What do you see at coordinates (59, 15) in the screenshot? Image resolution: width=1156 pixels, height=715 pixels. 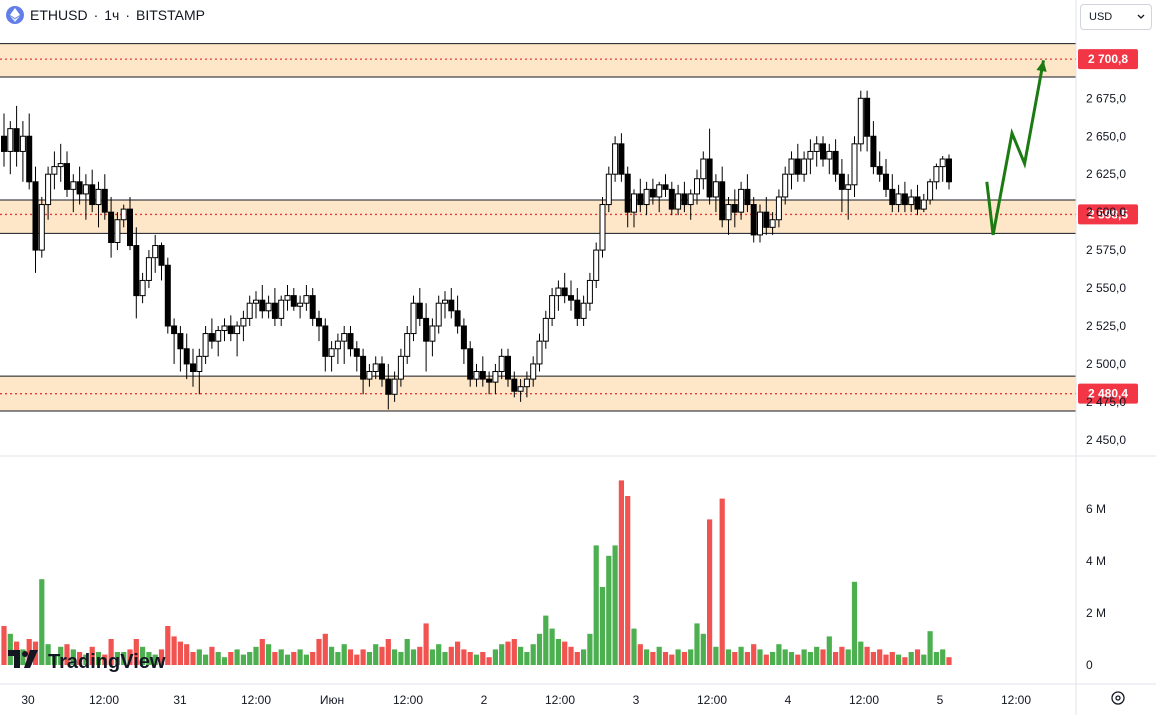 I see `symbol-label: ETHUSD` at bounding box center [59, 15].